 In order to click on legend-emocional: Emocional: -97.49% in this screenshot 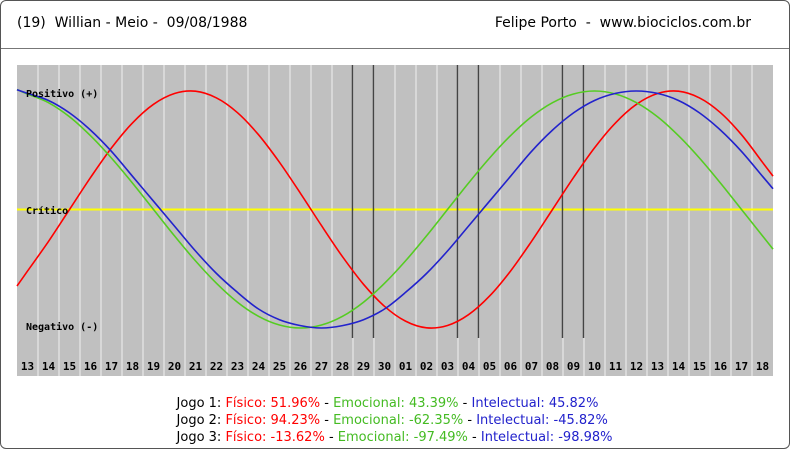, I will do `click(402, 437)`.